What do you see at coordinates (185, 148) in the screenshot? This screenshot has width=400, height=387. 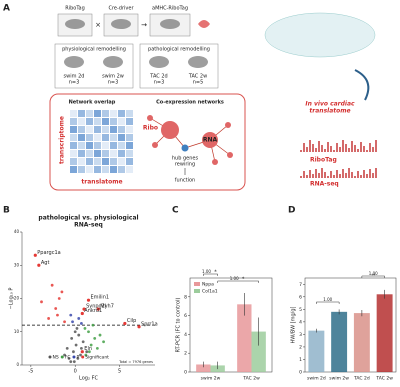 I see `hub-node` at bounding box center [185, 148].